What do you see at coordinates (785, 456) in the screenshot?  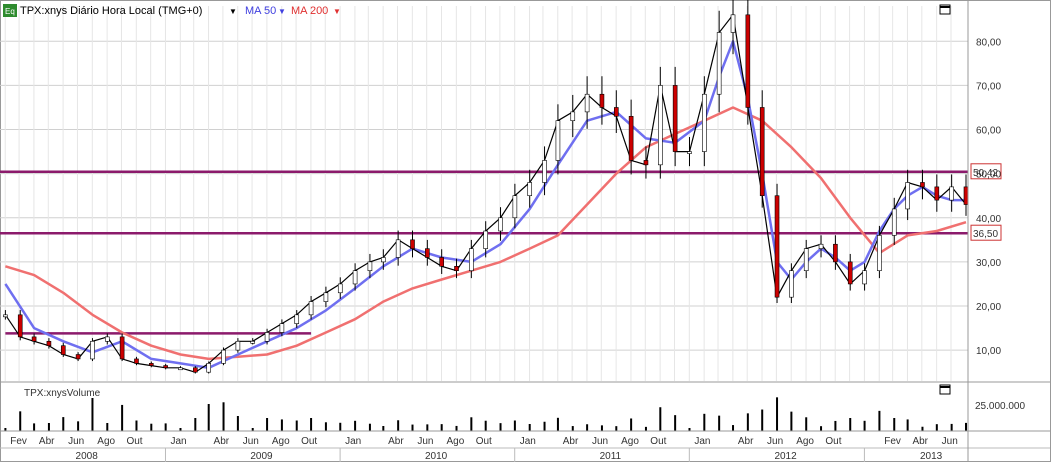 I see `x-year-label: 2012` at bounding box center [785, 456].